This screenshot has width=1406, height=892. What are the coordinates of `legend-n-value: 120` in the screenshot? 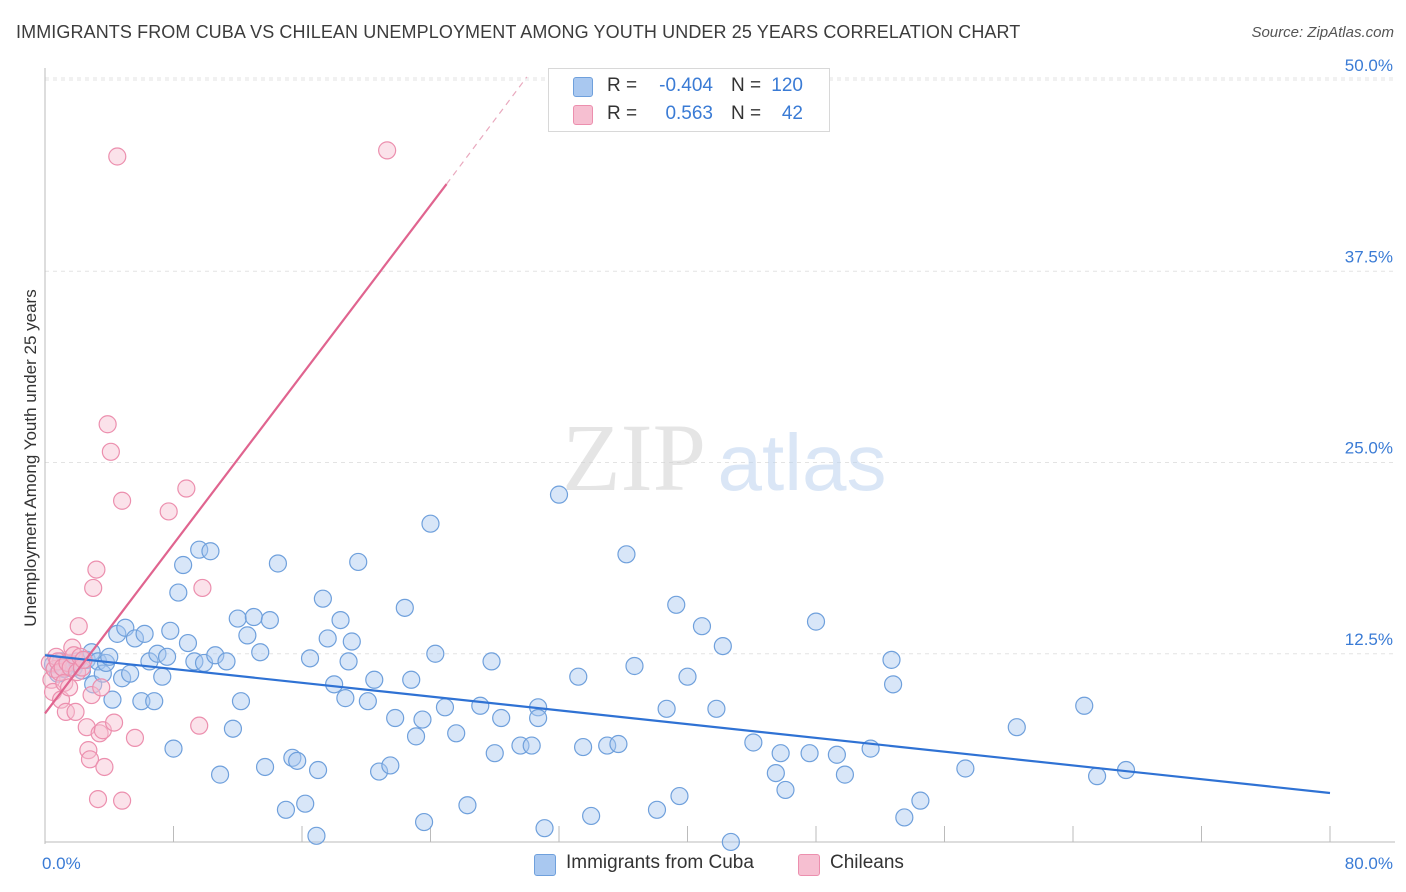 It's located at (787, 85).